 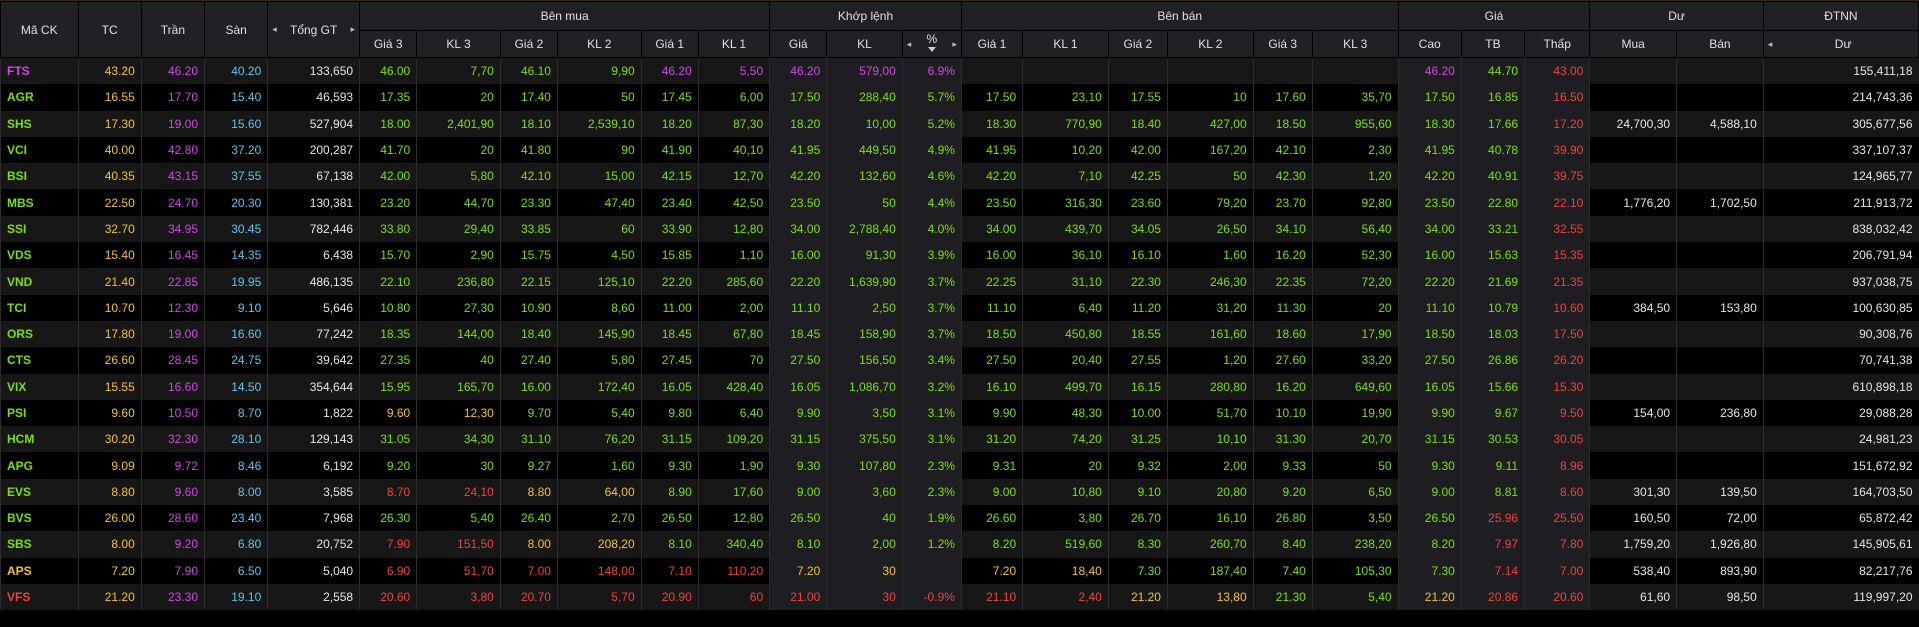 I want to click on col-total-value: ◂ Tổng GT ▸, so click(x=314, y=29).